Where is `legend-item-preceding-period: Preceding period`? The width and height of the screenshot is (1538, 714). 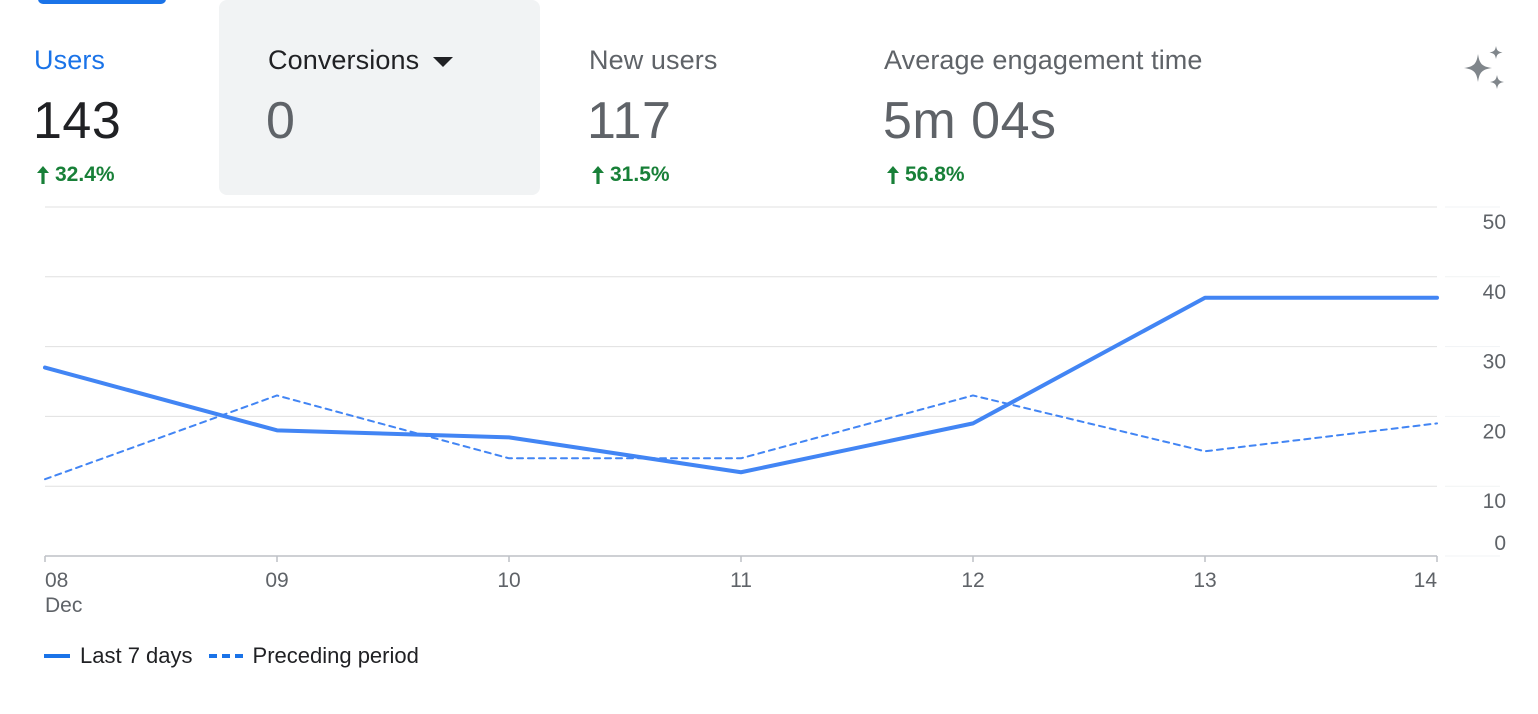 legend-item-preceding-period: Preceding period is located at coordinates (313, 656).